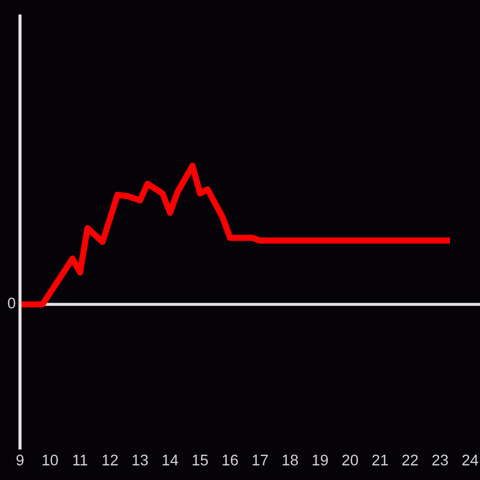  Describe the element at coordinates (12, 303) in the screenshot. I see `ref-line-label: 0` at that location.